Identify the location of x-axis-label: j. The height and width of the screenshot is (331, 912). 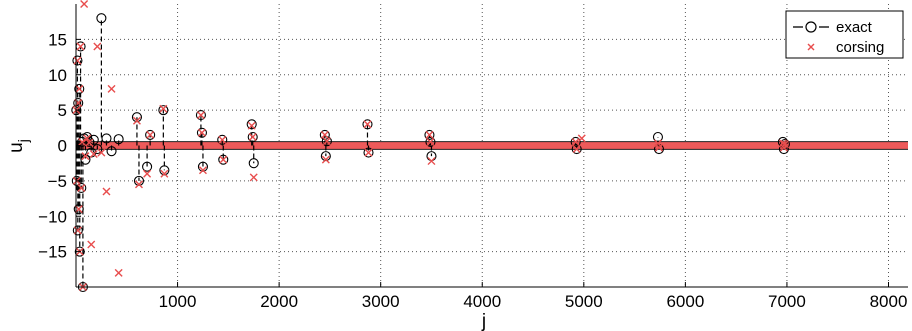
(483, 321).